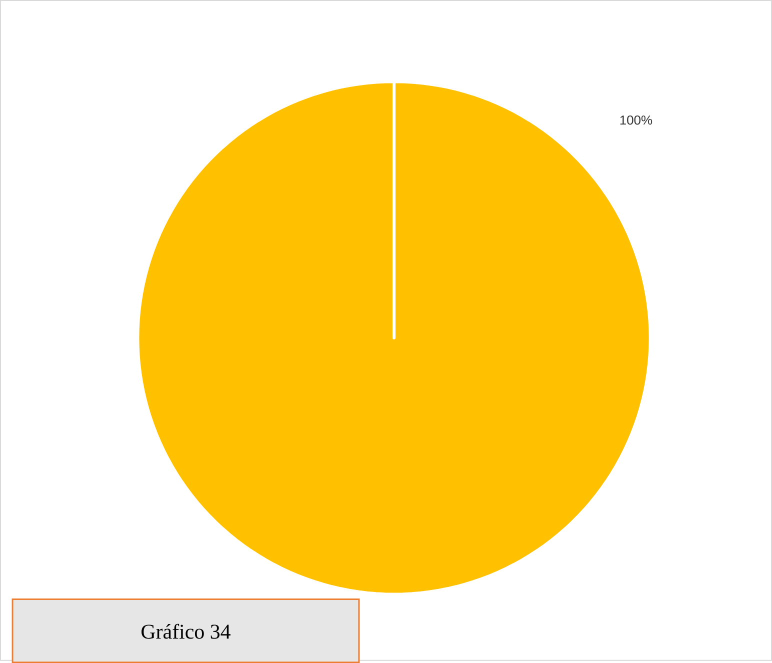  Describe the element at coordinates (186, 631) in the screenshot. I see `text: Gráfico 34` at that location.